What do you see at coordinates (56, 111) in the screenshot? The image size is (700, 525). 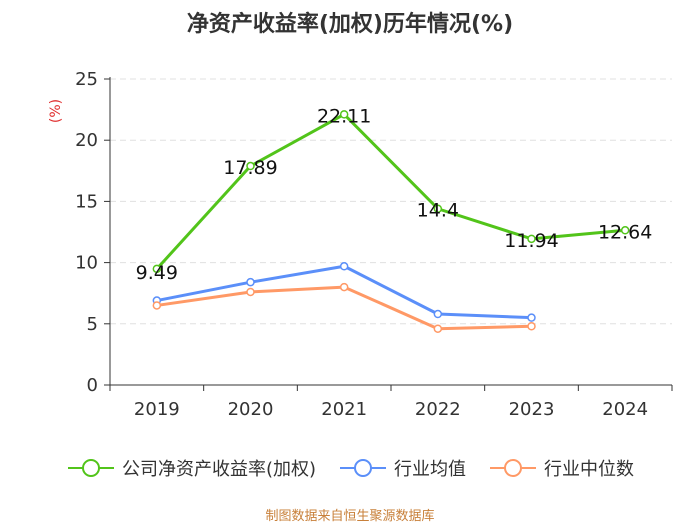 I see `y-axis-label: (%)` at bounding box center [56, 111].